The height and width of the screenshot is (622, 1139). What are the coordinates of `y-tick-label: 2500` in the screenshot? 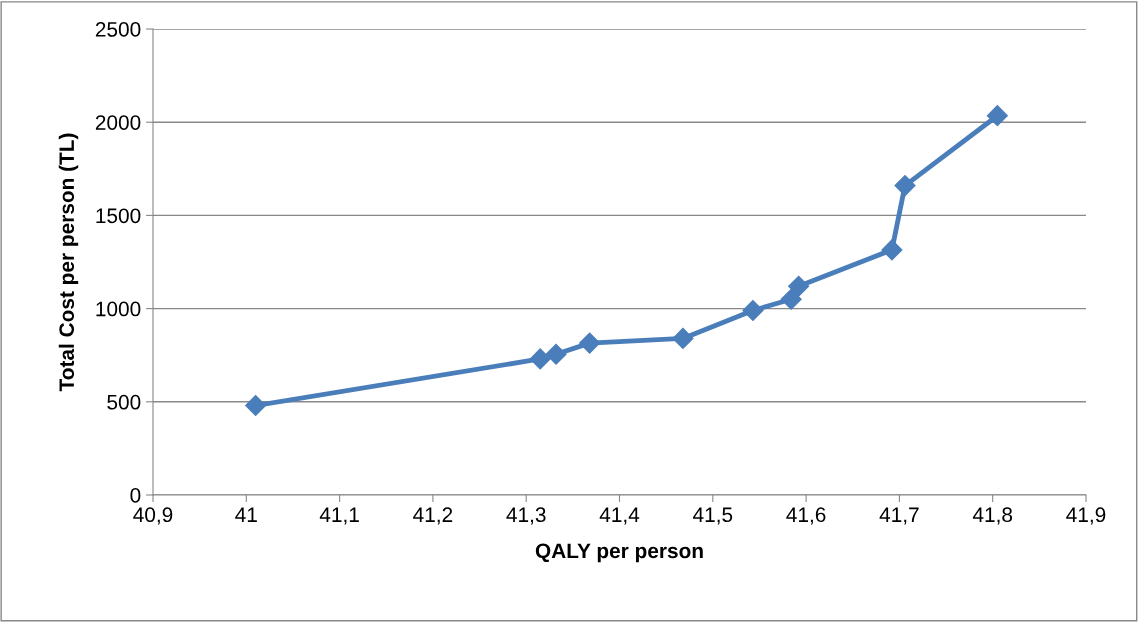 It's located at (118, 29).